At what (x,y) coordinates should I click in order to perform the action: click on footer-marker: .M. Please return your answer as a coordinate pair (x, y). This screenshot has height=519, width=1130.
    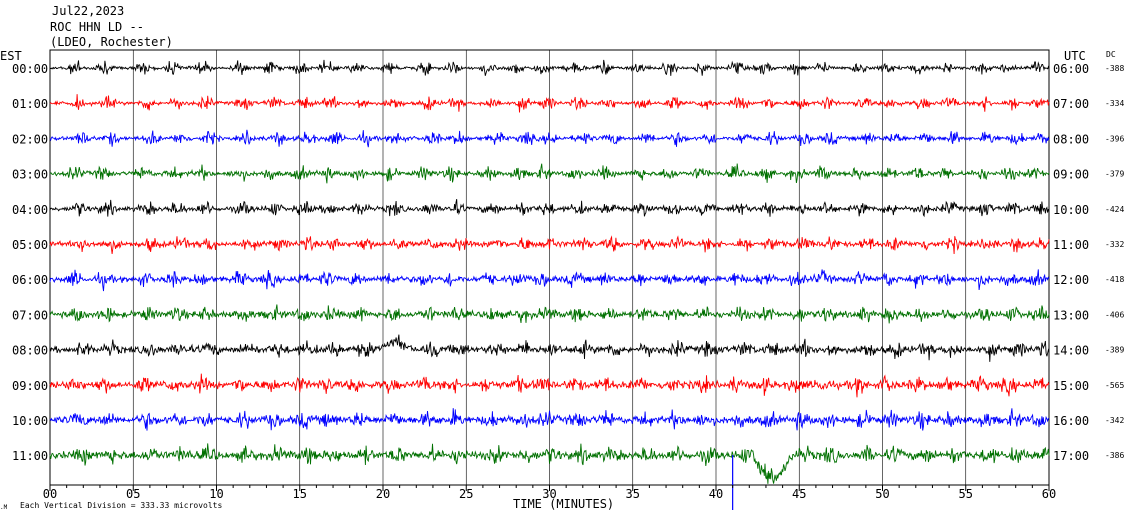
    Looking at the image, I should click on (4, 507).